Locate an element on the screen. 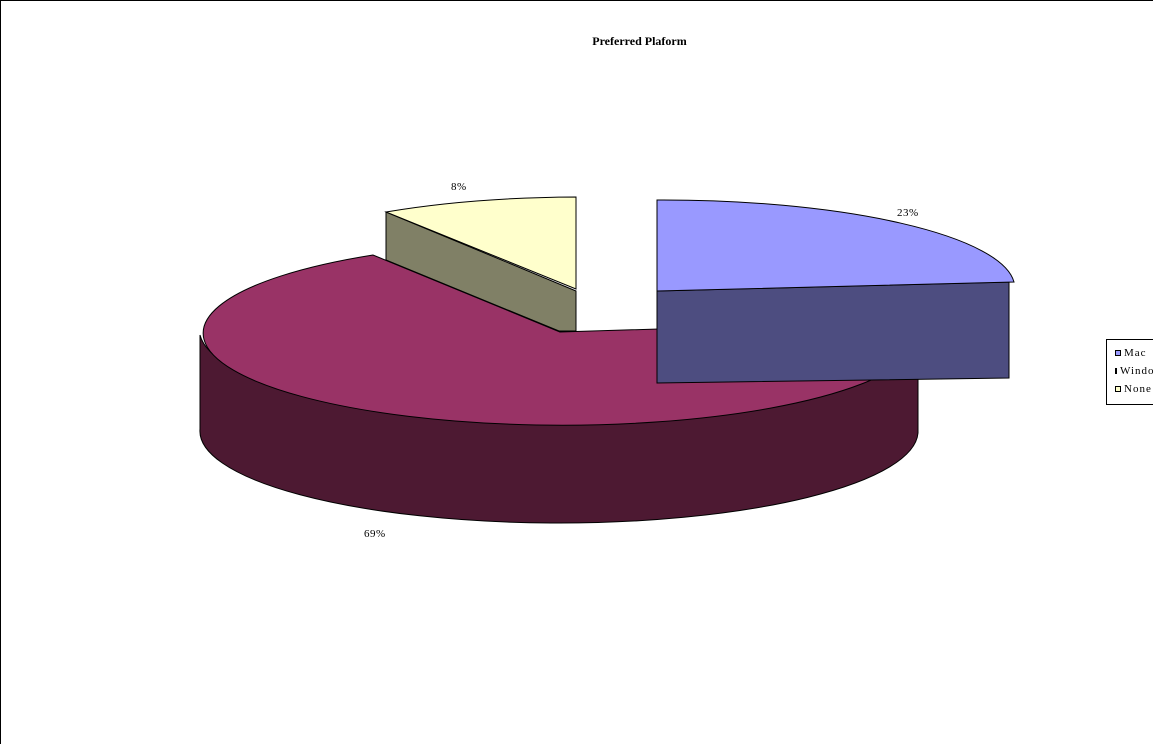  legend-swatch-mac is located at coordinates (1118, 353).